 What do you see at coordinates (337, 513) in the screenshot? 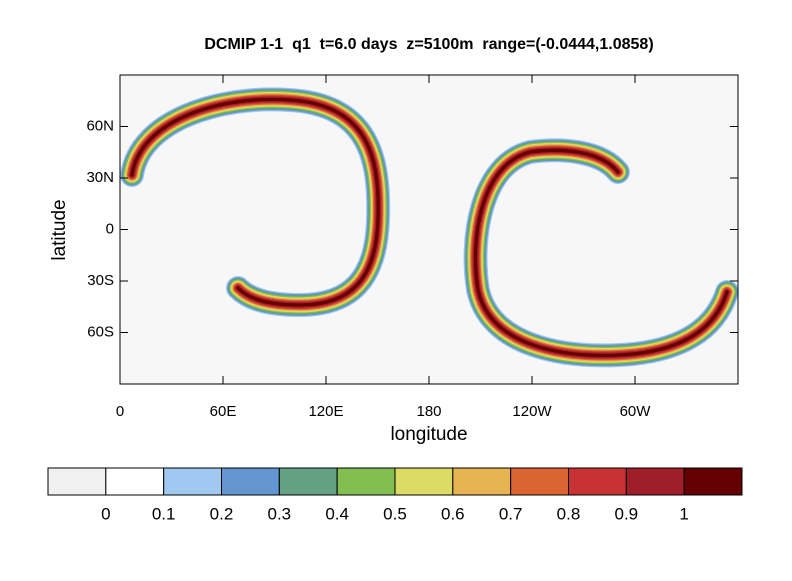
I see `colorbar-label: 0.4` at bounding box center [337, 513].